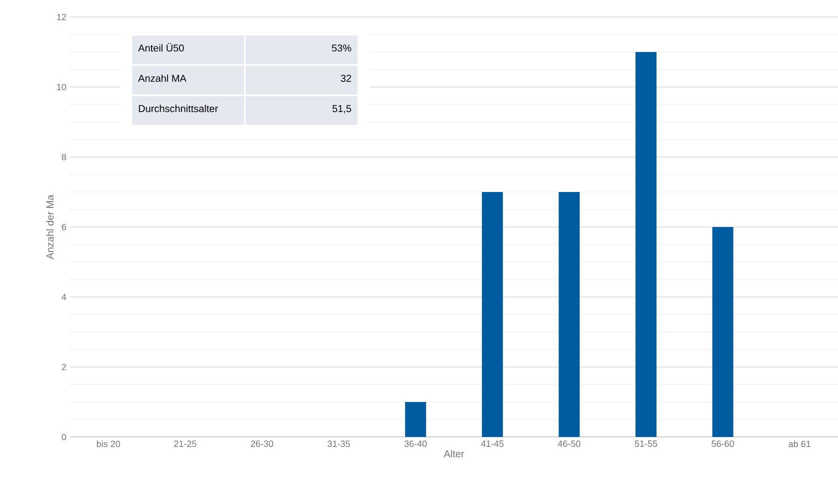  Describe the element at coordinates (342, 48) in the screenshot. I see `annotation: 53%` at that location.